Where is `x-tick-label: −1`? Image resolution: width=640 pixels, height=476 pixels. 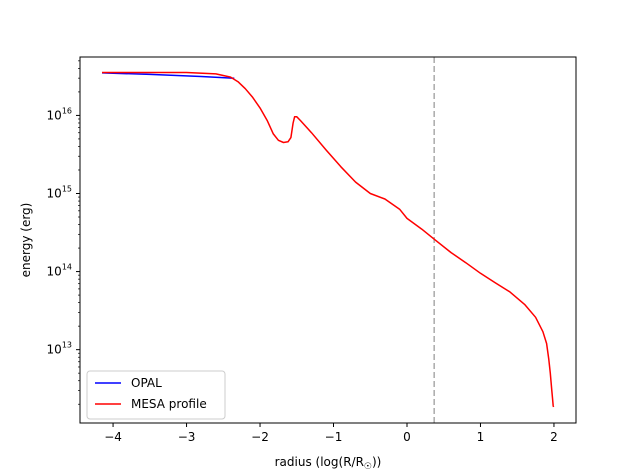
x-tick-label: −1 is located at coordinates (334, 437).